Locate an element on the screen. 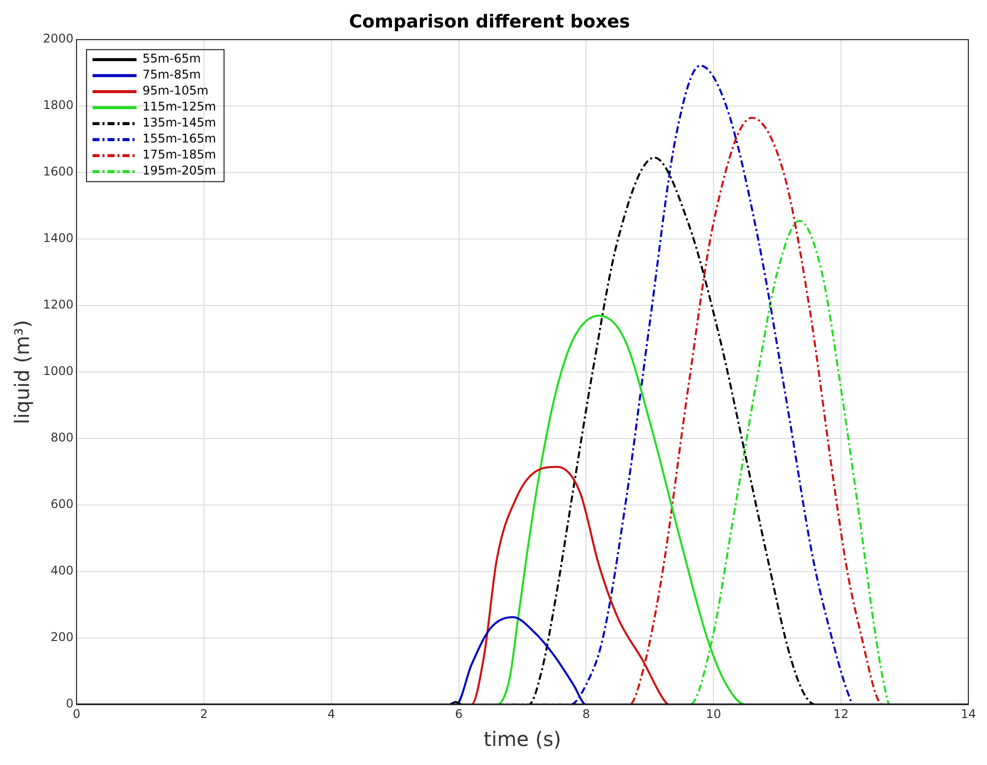 The height and width of the screenshot is (765, 987). y-tick-label: 1200 is located at coordinates (58, 305).